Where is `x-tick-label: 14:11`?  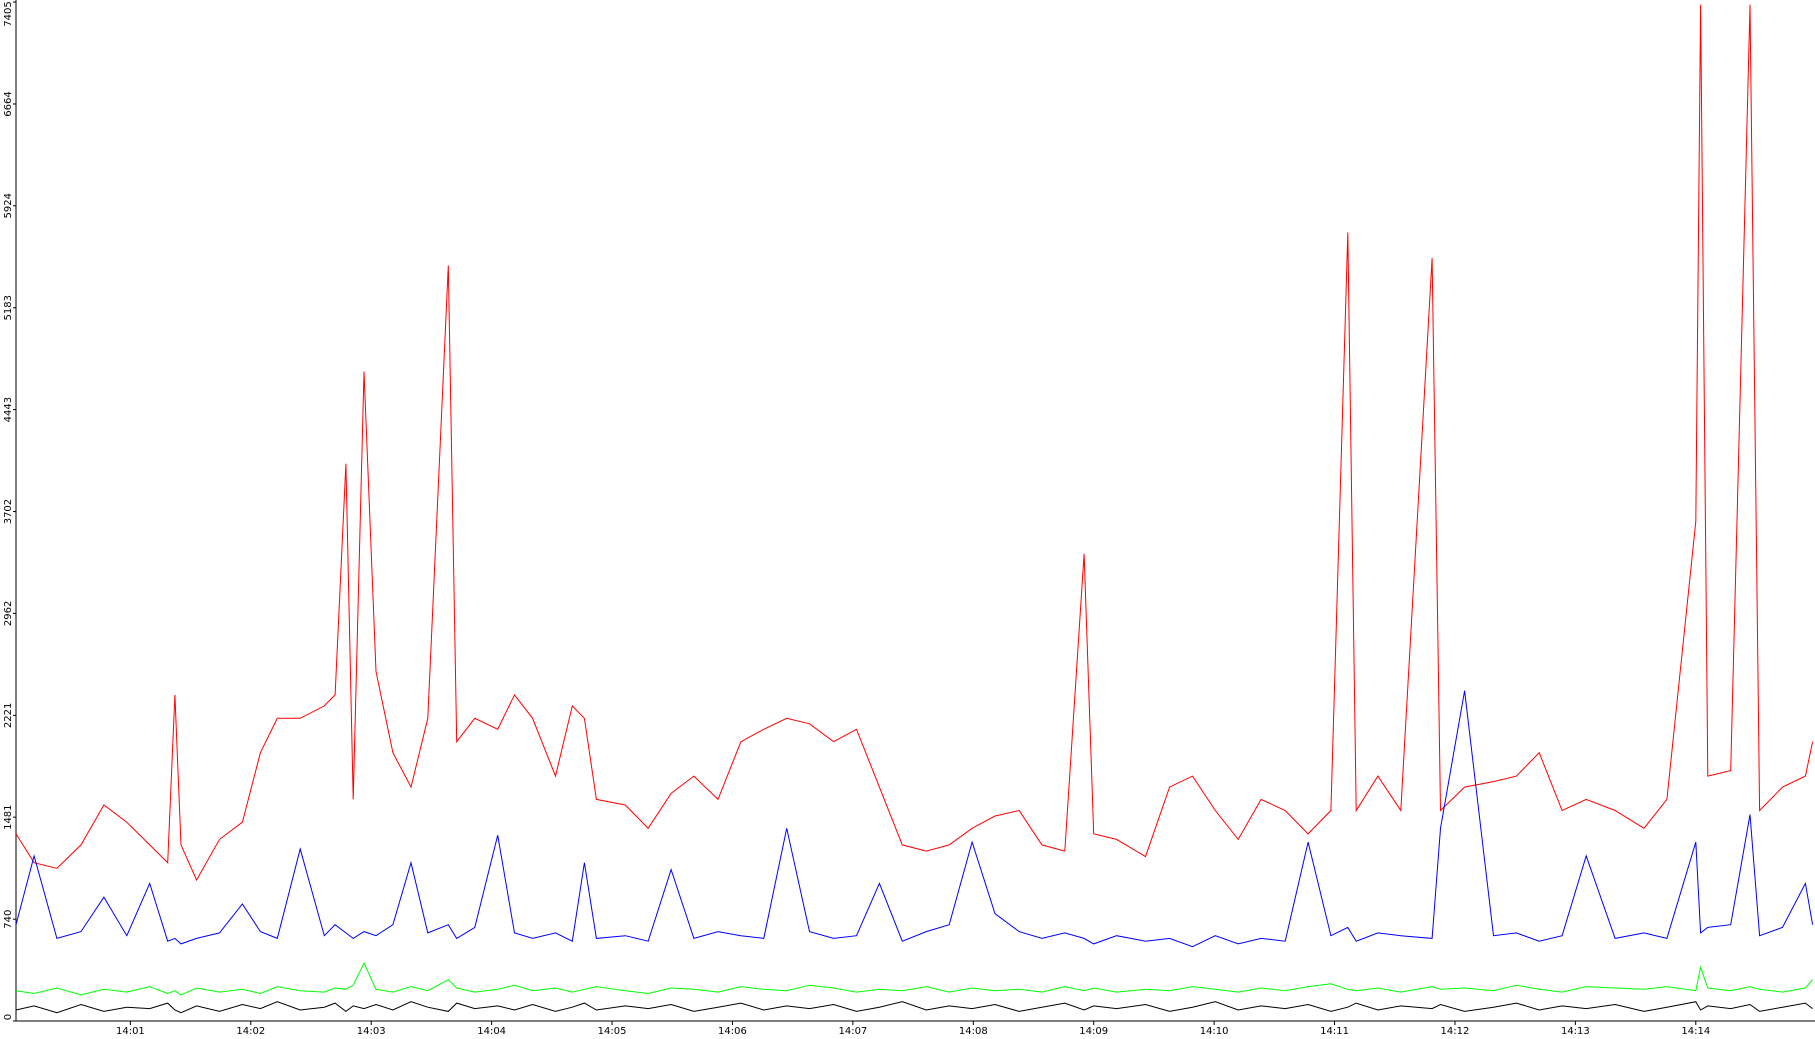 x-tick-label: 14:11 is located at coordinates (1334, 1031).